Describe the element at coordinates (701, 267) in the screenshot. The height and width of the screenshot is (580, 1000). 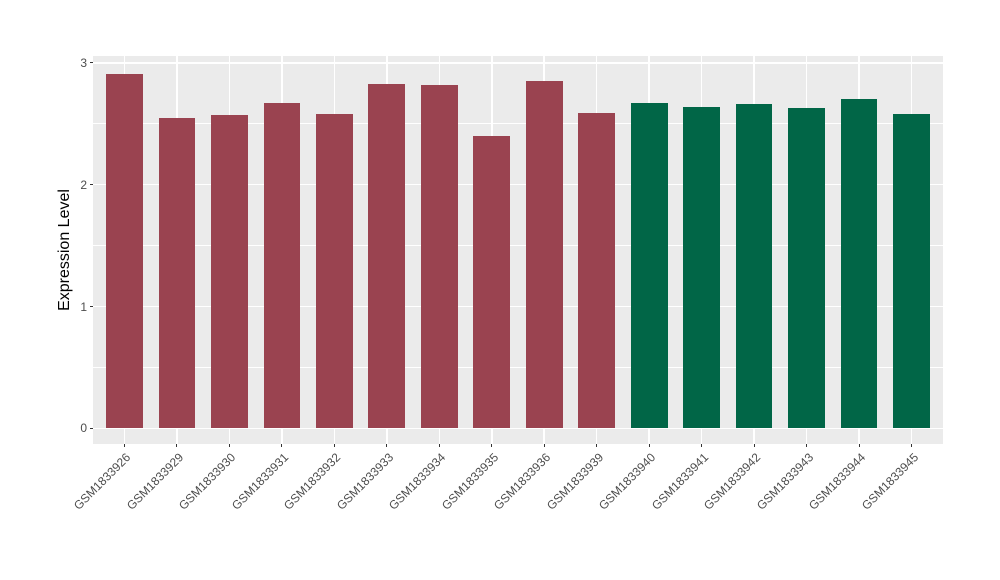
I see `bar-GSM1833941` at that location.